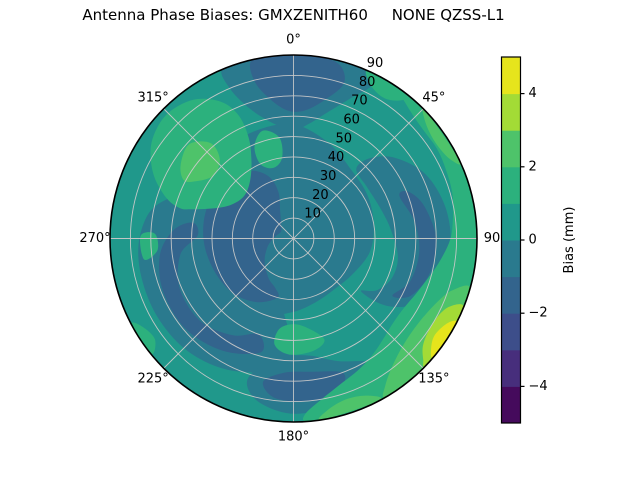  I want to click on r-tick-label-40: 40, so click(336, 157).